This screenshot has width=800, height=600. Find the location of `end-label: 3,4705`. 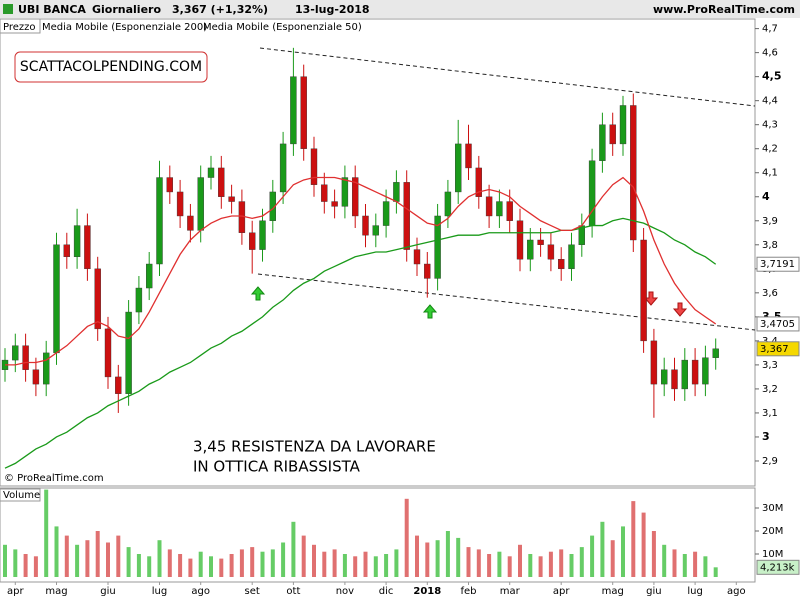

end-label: 3,4705 is located at coordinates (777, 324).